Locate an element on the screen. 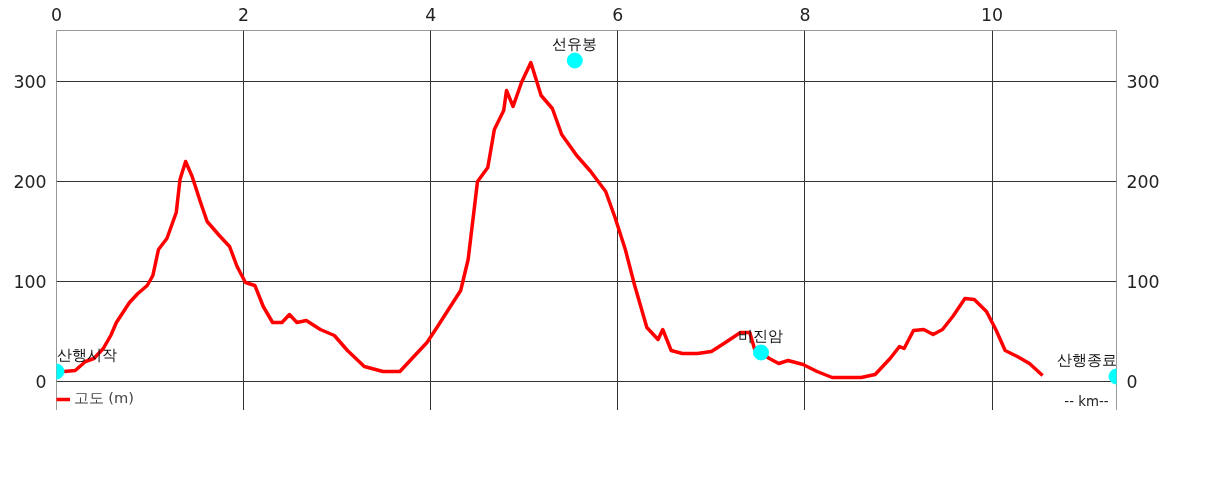 The width and height of the screenshot is (1214, 499). x-tick-label: 2 is located at coordinates (244, 14).